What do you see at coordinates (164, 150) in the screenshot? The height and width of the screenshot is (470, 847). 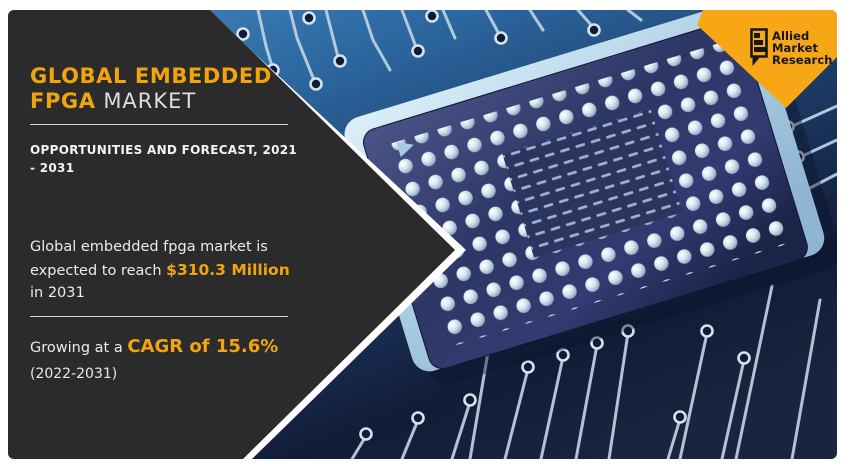 I see `subtitle-line1: OPPORTUNITIES AND FORECAST, 2021` at bounding box center [164, 150].